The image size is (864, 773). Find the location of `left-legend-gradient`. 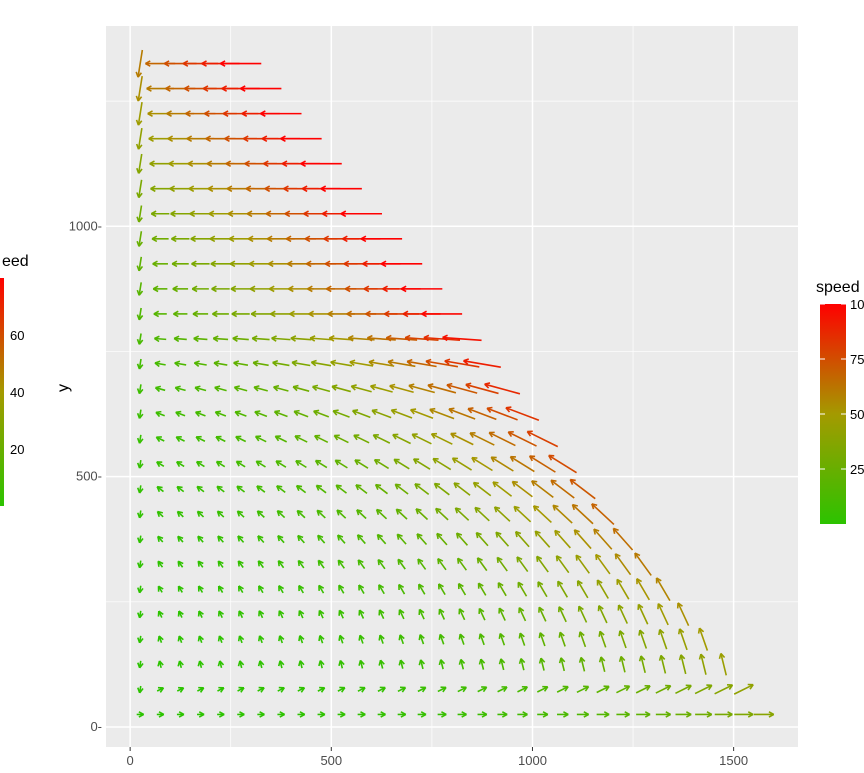

left-legend-gradient is located at coordinates (2, 392).